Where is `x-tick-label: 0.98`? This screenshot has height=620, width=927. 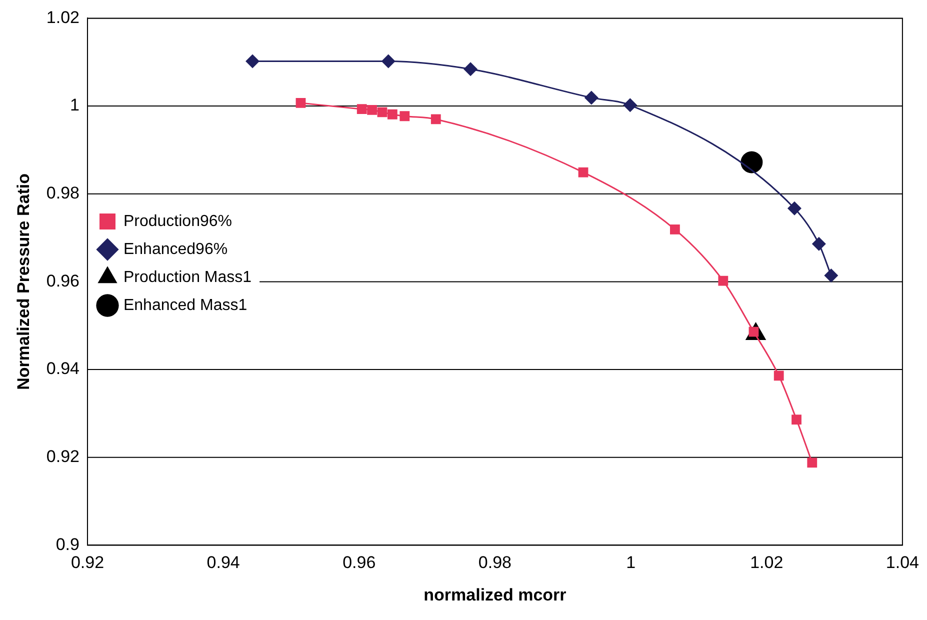
x-tick-label: 0.98 is located at coordinates (495, 562).